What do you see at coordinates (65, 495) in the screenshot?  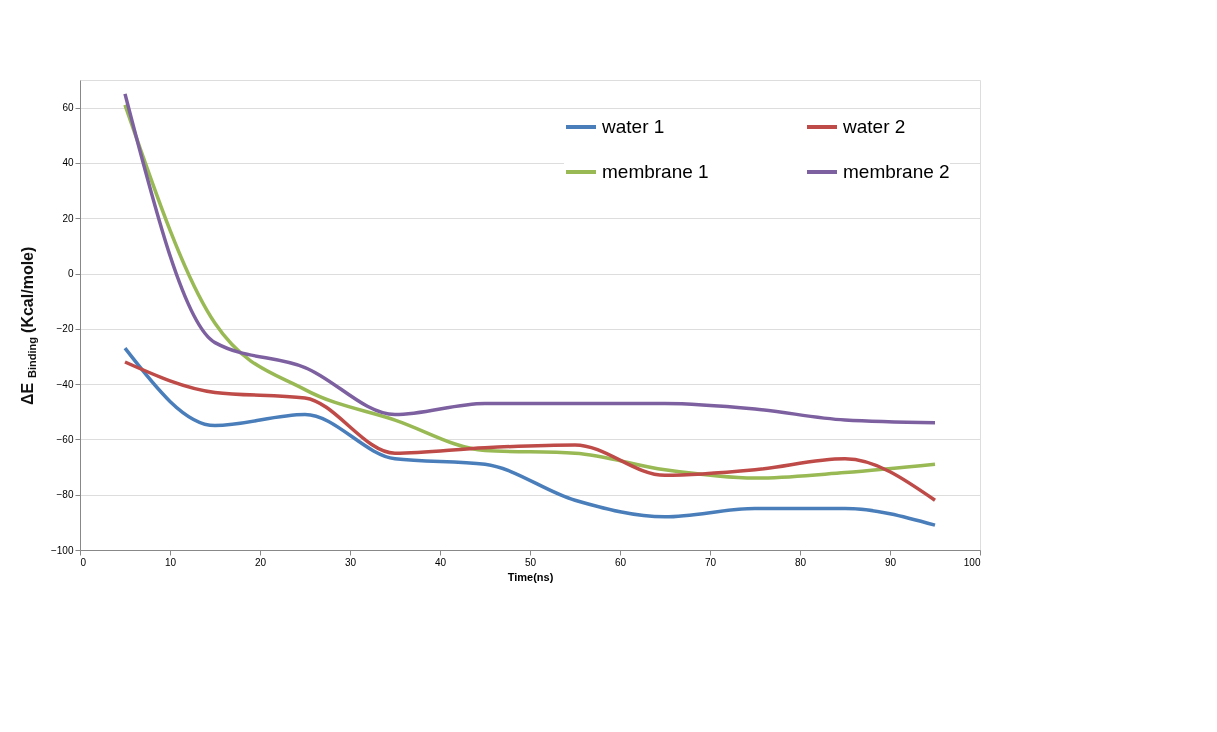 I see `y-tick-label: −80` at bounding box center [65, 495].